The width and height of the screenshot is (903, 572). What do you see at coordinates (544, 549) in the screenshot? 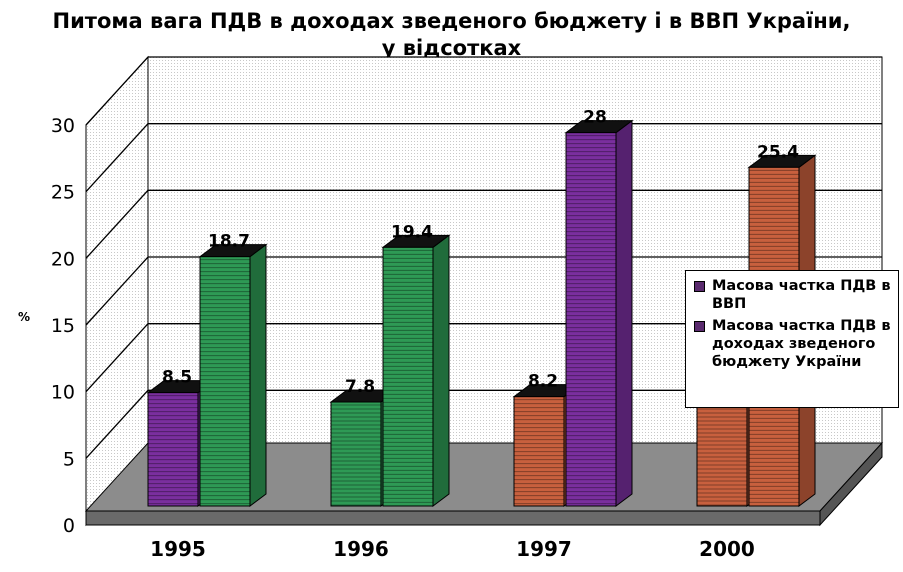
I see `x-tick-label: 1997` at bounding box center [544, 549].